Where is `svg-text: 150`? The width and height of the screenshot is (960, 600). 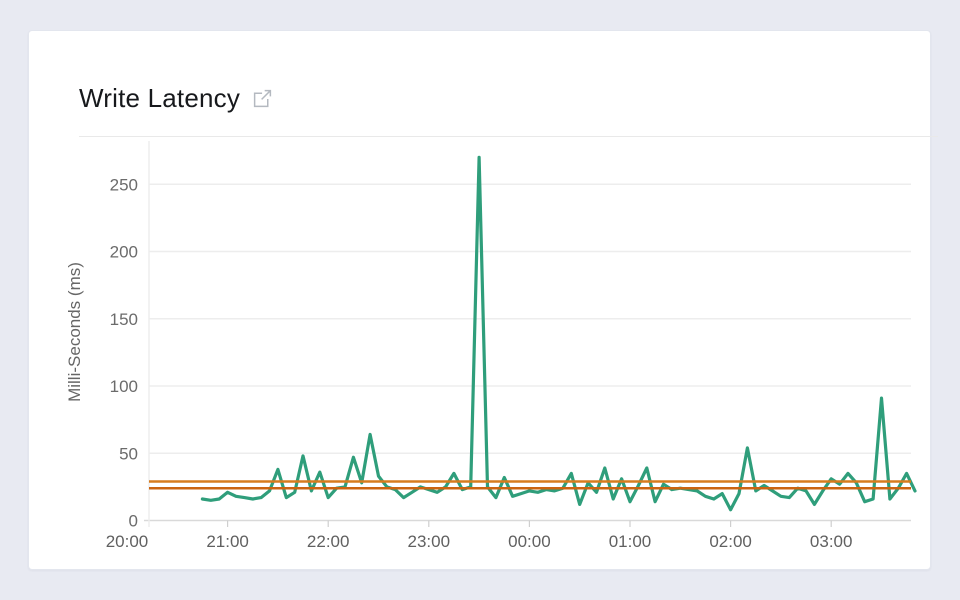 svg-text: 150 is located at coordinates (124, 319).